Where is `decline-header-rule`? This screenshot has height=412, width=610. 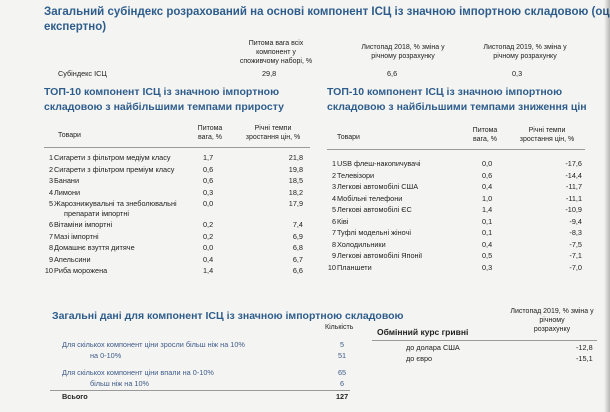
decline-header-rule is located at coordinates (456, 149).